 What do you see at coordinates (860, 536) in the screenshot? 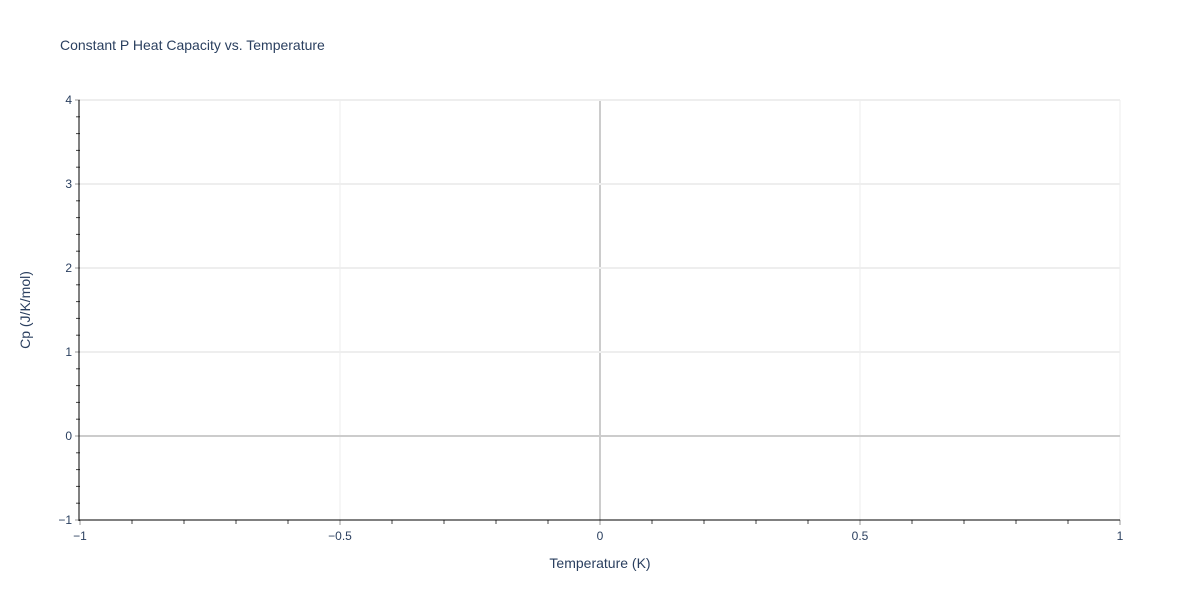
I see `x-tick-label: 0.5` at bounding box center [860, 536].